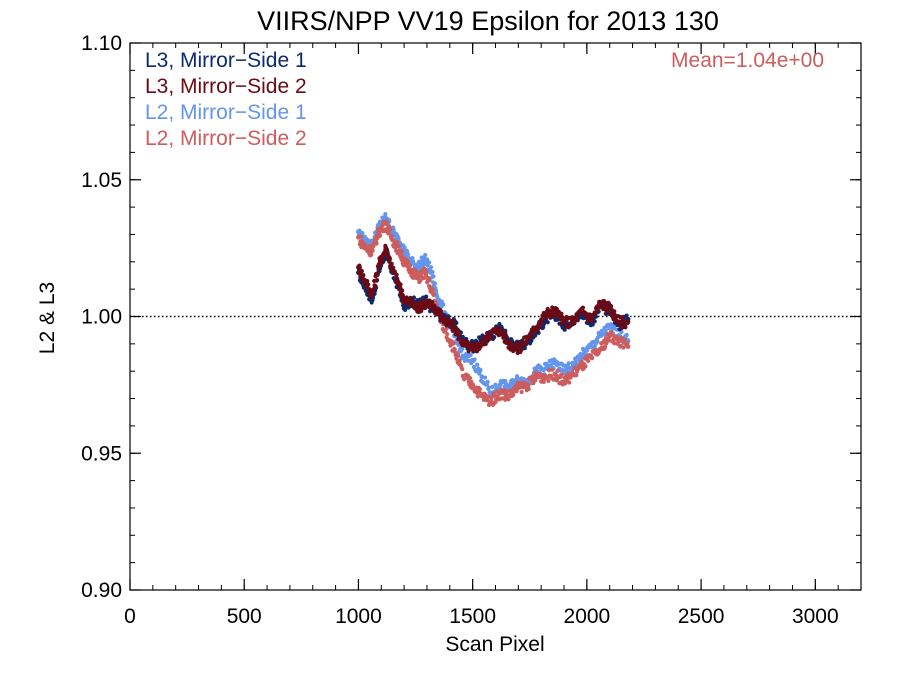 The image size is (900, 675). I want to click on x-tick-labels: 0 500 1000 1500 2000 2500 3000, so click(481, 616).